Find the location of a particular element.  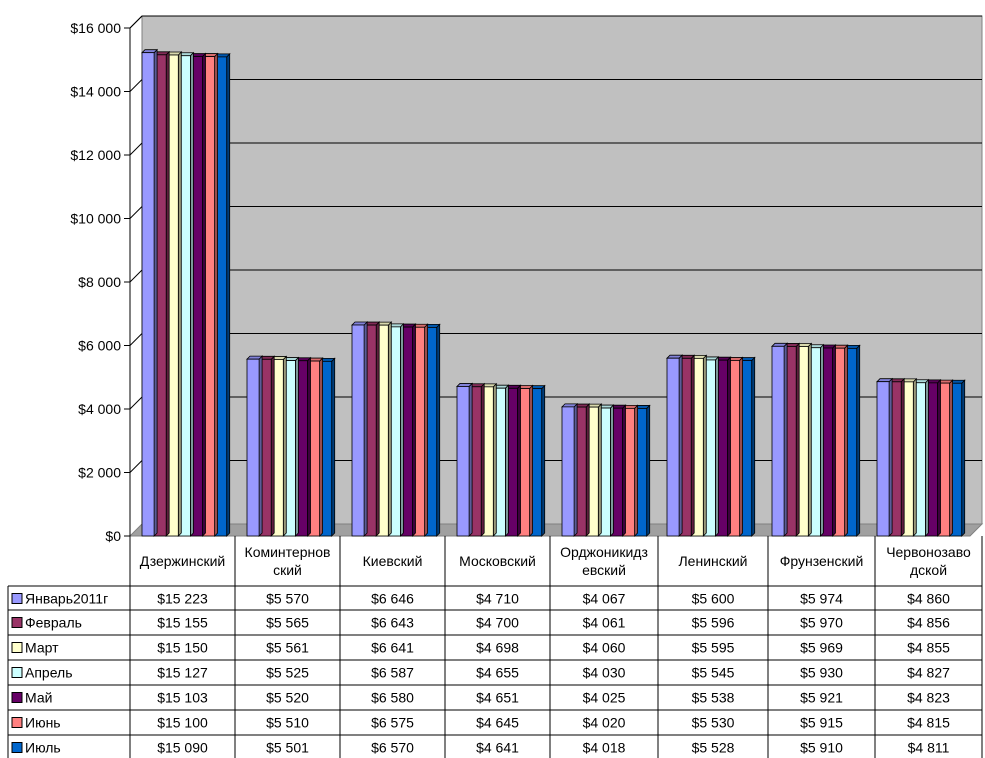

data-label: $5 915 is located at coordinates (821, 723).